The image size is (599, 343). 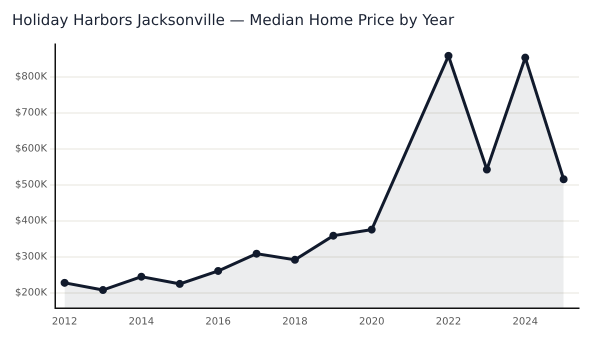 What do you see at coordinates (31, 292) in the screenshot?
I see `y-tick-label: $200K` at bounding box center [31, 292].